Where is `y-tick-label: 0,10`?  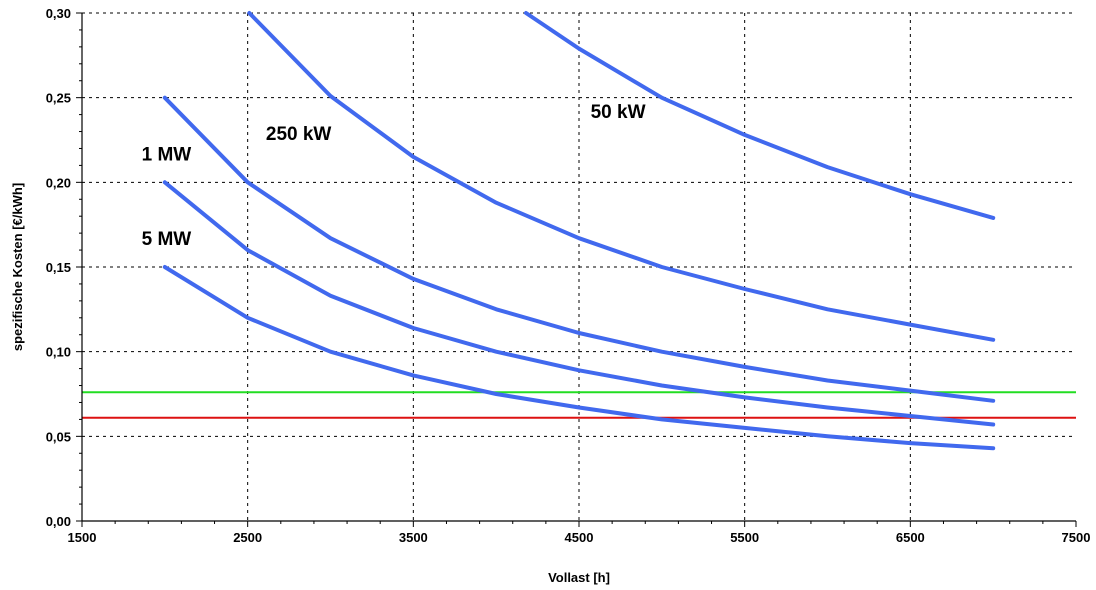
y-tick-label: 0,10 is located at coordinates (58, 352).